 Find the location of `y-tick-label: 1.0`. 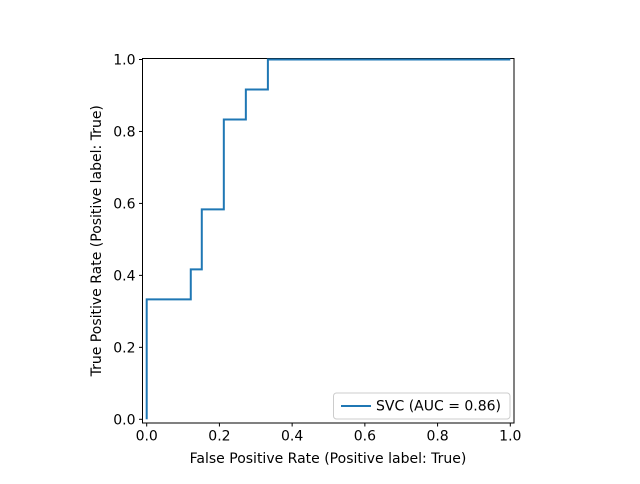

y-tick-label: 1.0 is located at coordinates (124, 61).